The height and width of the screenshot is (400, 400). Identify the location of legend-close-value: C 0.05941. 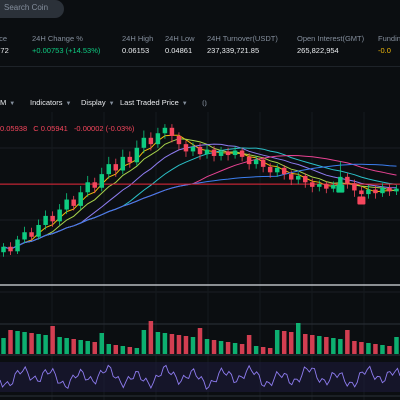
(50, 128).